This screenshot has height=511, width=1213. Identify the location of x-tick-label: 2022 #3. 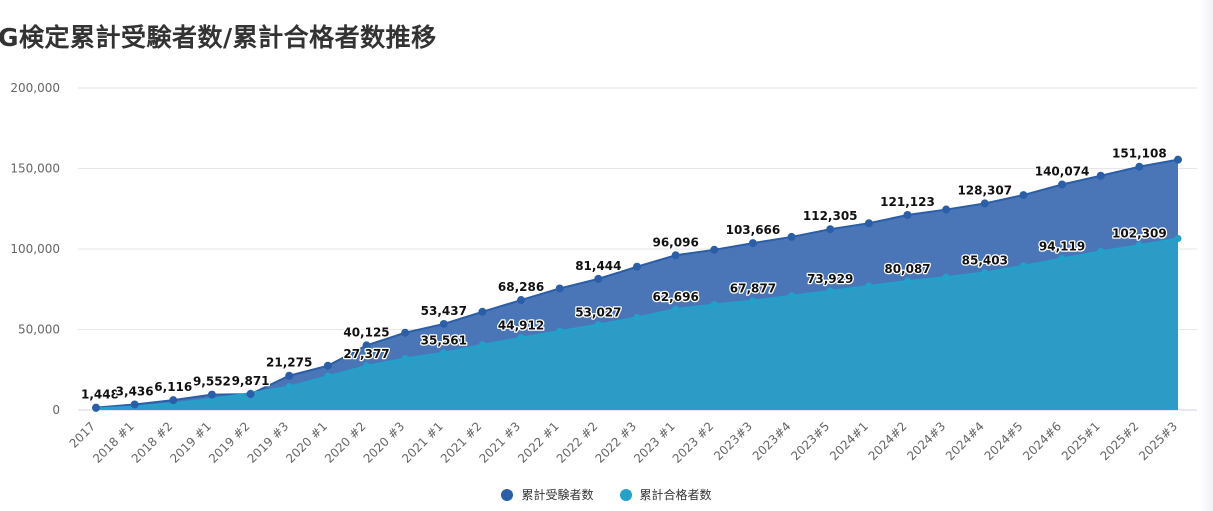
(615, 442).